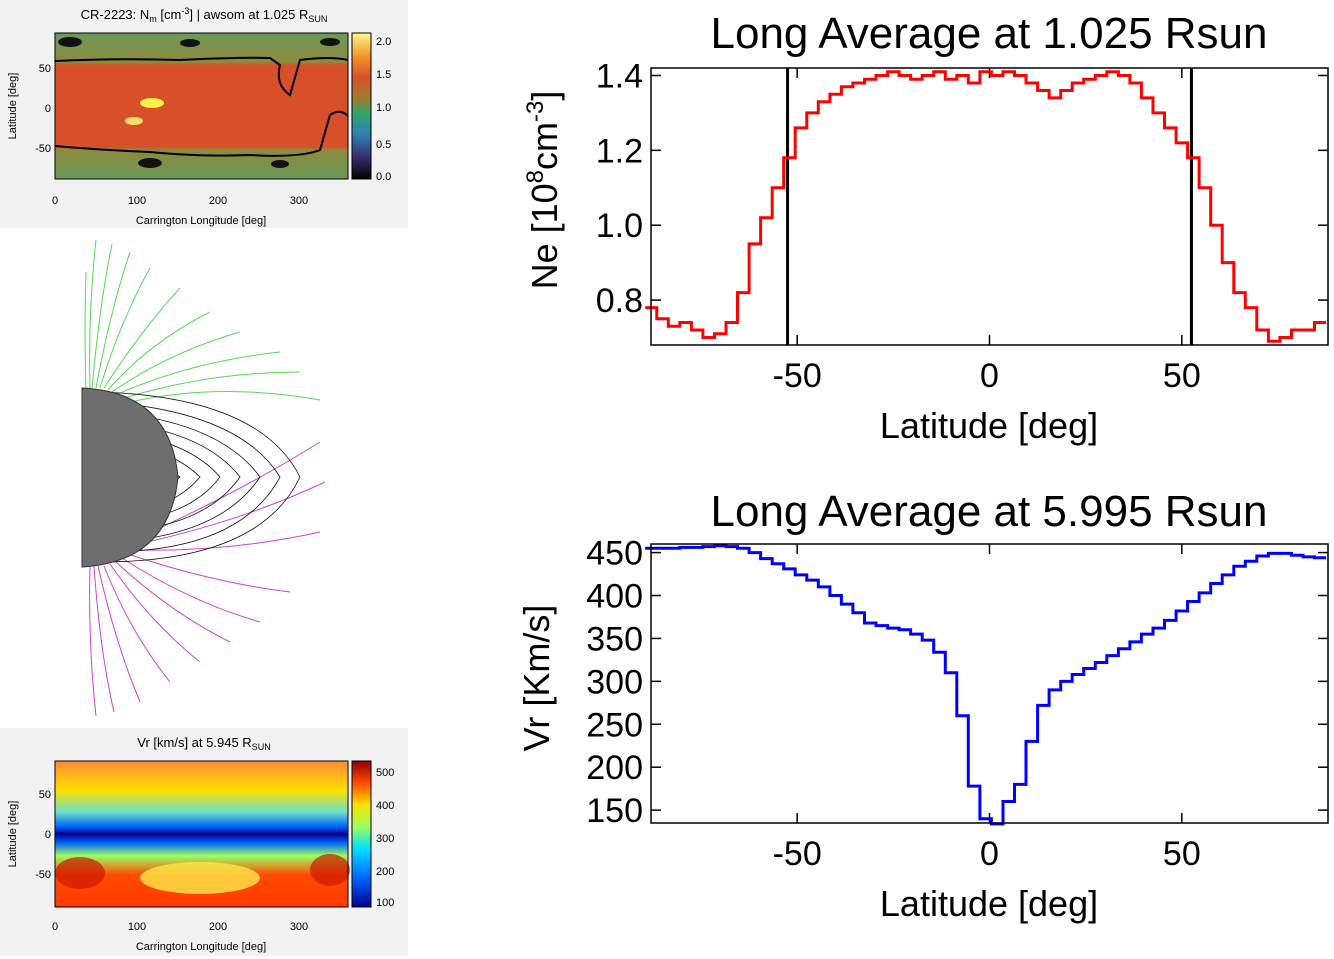 The height and width of the screenshot is (959, 1334). What do you see at coordinates (203, 743) in the screenshot?
I see `map-title: Vr [km/s] at 5.945 RSUN` at bounding box center [203, 743].